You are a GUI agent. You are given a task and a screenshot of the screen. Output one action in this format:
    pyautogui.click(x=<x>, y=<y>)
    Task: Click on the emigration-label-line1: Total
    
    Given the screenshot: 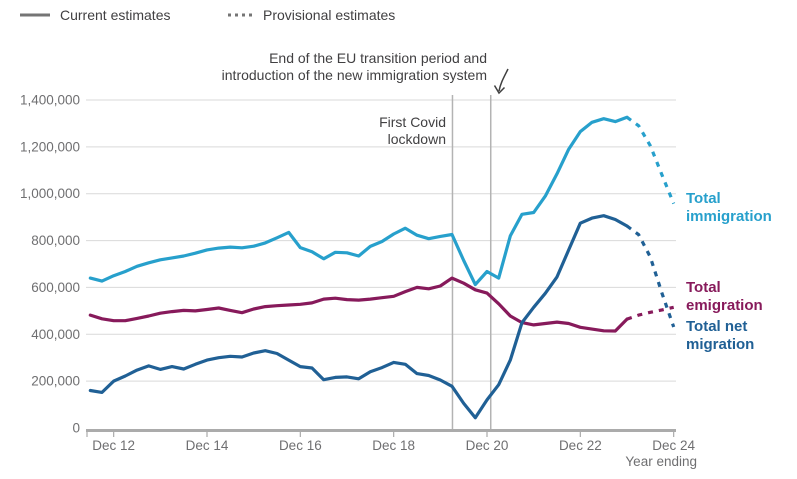 What is the action you would take?
    pyautogui.click(x=703, y=287)
    